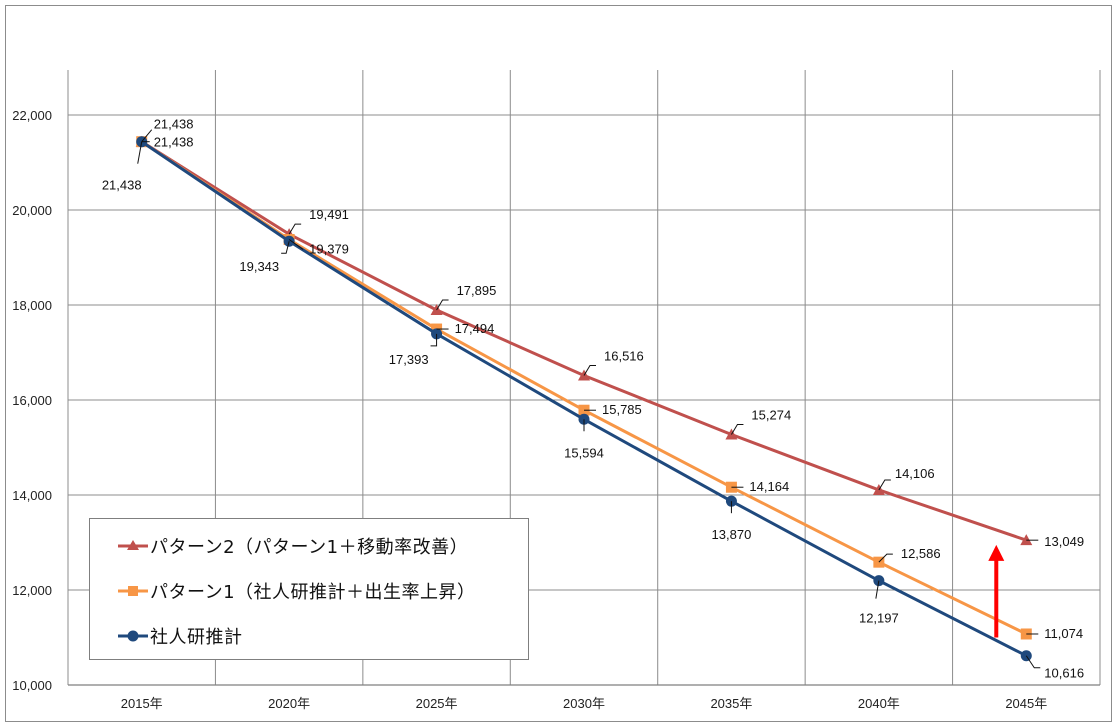 Image resolution: width=1117 pixels, height=727 pixels. I want to click on legend-item-pattern2: パターン2（パターン1＋移動率改善）, so click(293, 546).